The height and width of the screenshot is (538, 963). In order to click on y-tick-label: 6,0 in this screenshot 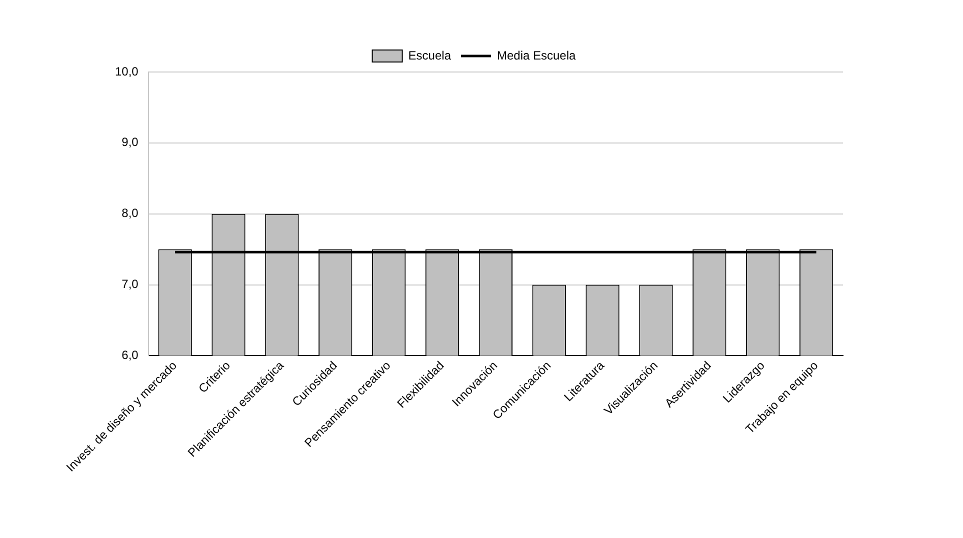, I will do `click(130, 355)`.